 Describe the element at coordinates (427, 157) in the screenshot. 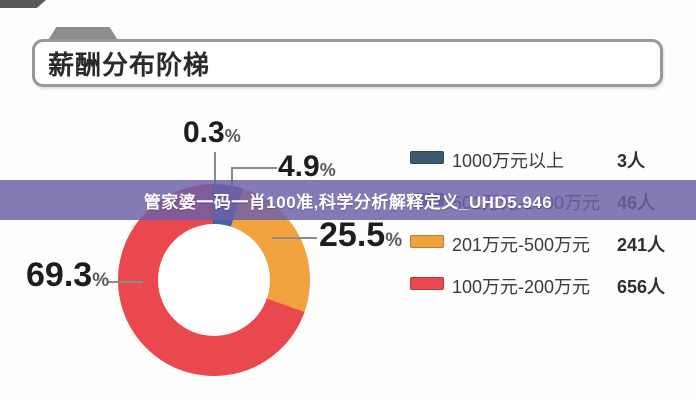

I see `legend-swatch-navy` at that location.